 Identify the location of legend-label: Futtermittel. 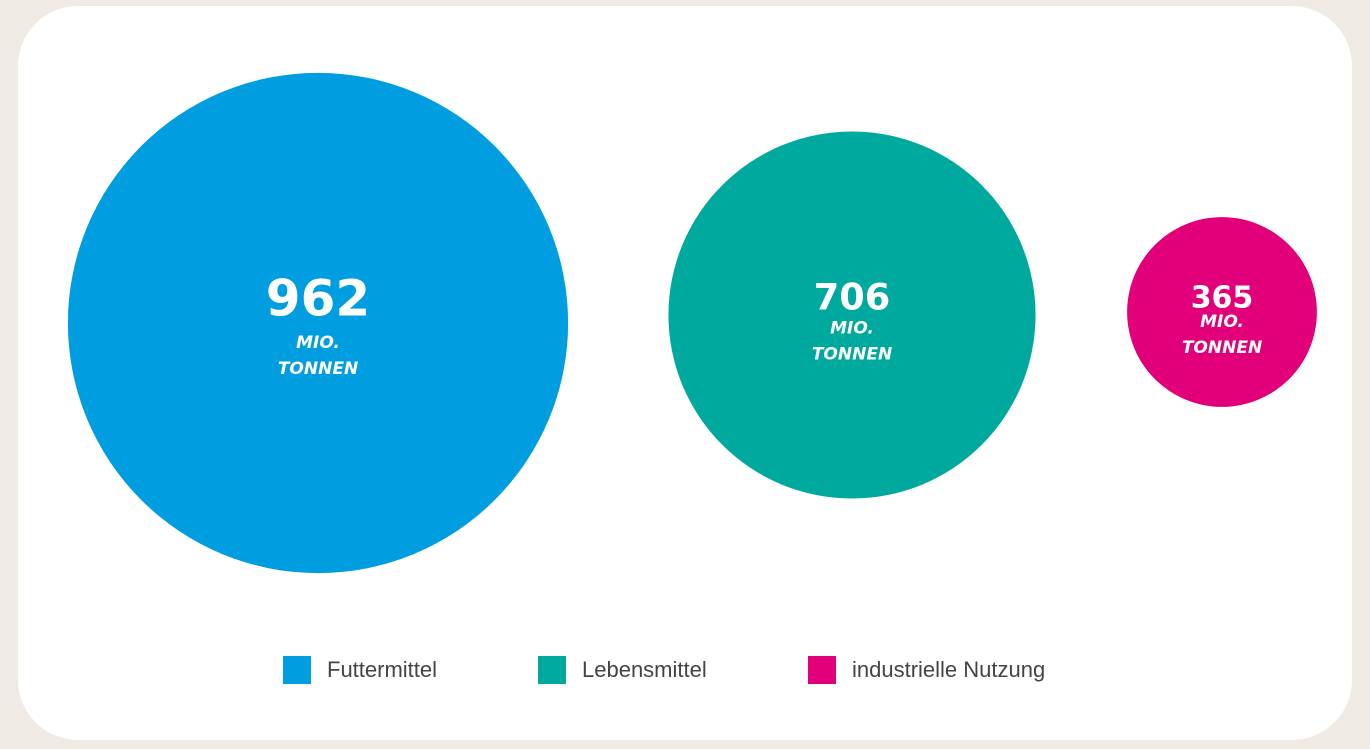
(382, 669).